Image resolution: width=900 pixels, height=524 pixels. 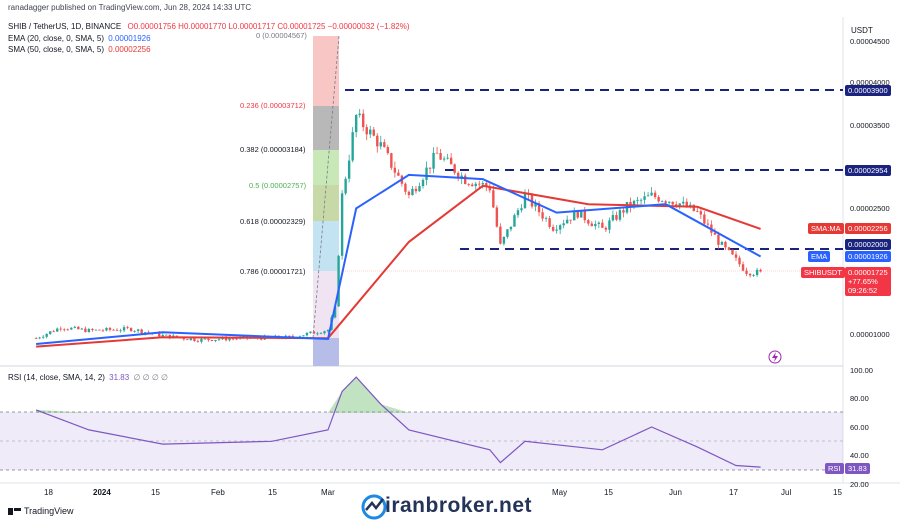 What do you see at coordinates (868, 272) in the screenshot?
I see `last-price-value: 0.00001725` at bounding box center [868, 272].